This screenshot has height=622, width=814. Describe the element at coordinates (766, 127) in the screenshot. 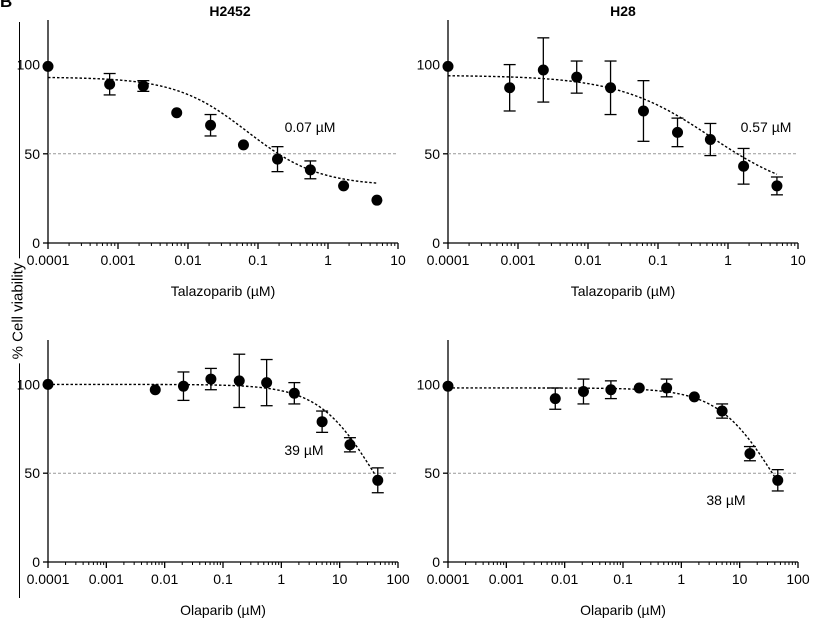

I see `ic50-annotation: 0.57 µM` at that location.